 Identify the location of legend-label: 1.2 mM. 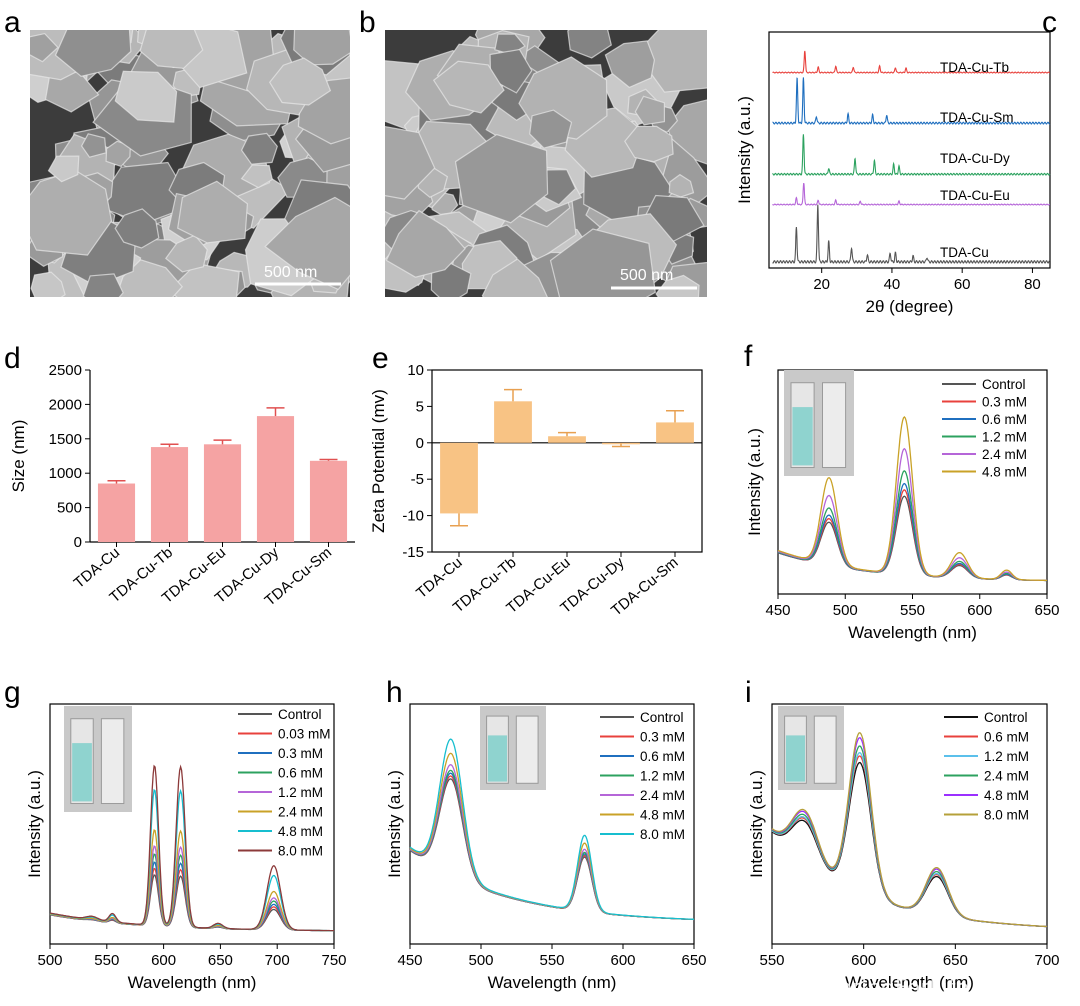
(1006, 756).